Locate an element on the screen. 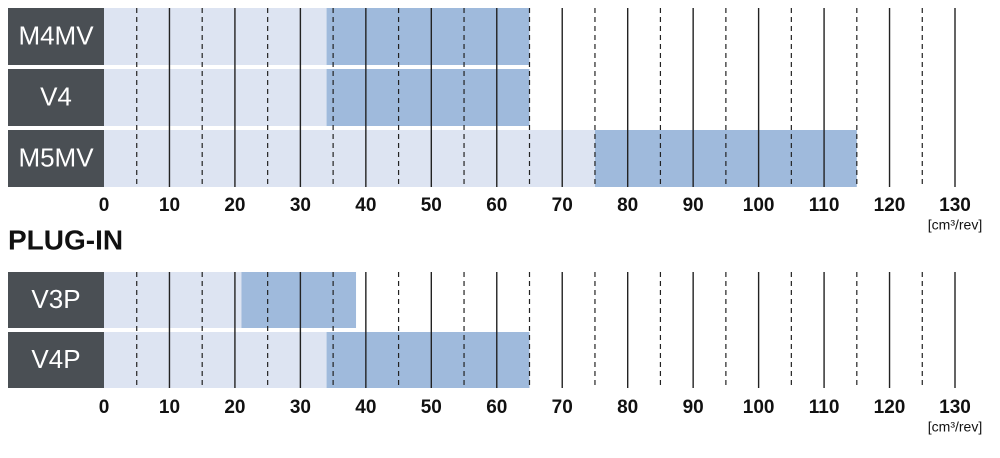 The image size is (1000, 458). category-label: M4MV is located at coordinates (56, 35).